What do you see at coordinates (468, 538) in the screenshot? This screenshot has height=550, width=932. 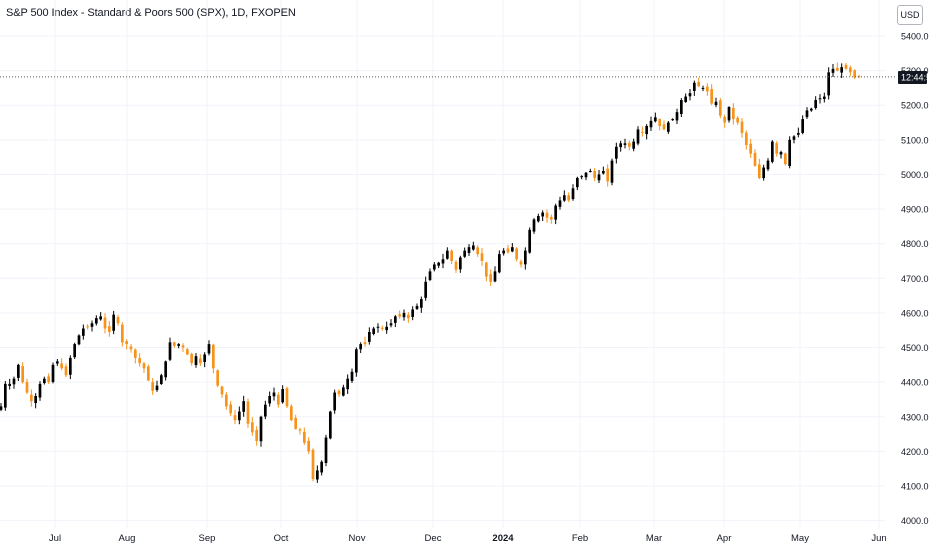 I see `x-axis: Jul Aug Sep Oct Nov Dec 2024 Feb Mar Apr May Jun` at bounding box center [468, 538].